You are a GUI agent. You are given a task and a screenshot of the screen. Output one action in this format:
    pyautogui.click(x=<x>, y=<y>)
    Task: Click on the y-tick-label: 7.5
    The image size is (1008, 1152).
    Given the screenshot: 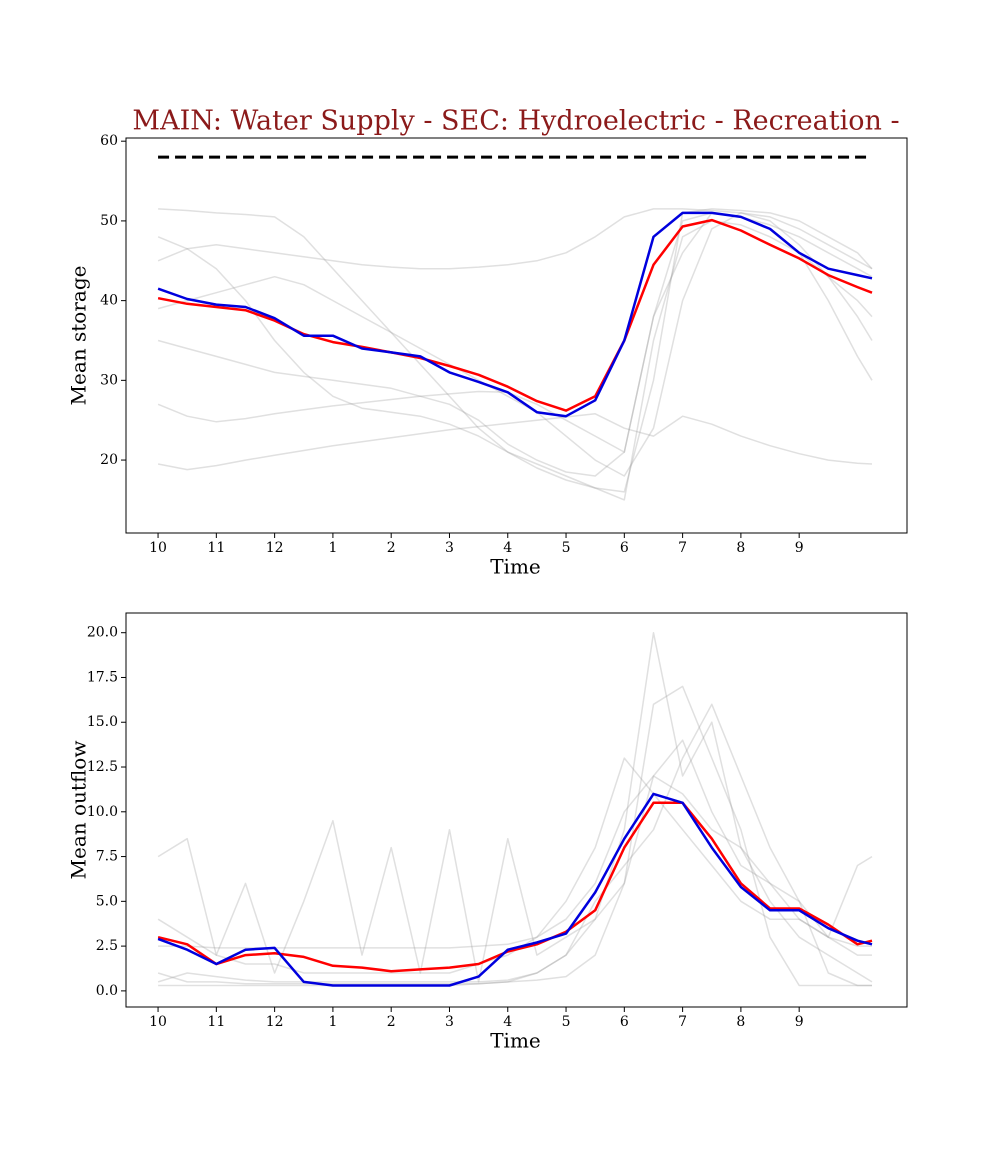 What is the action you would take?
    pyautogui.click(x=107, y=857)
    